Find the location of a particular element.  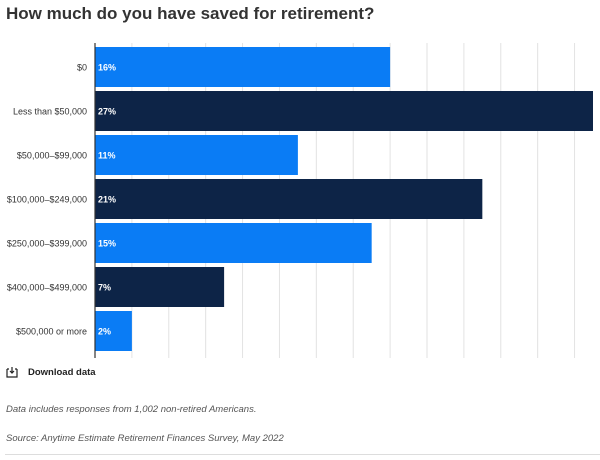

category-label: $400,000–$499,000 is located at coordinates (47, 288).